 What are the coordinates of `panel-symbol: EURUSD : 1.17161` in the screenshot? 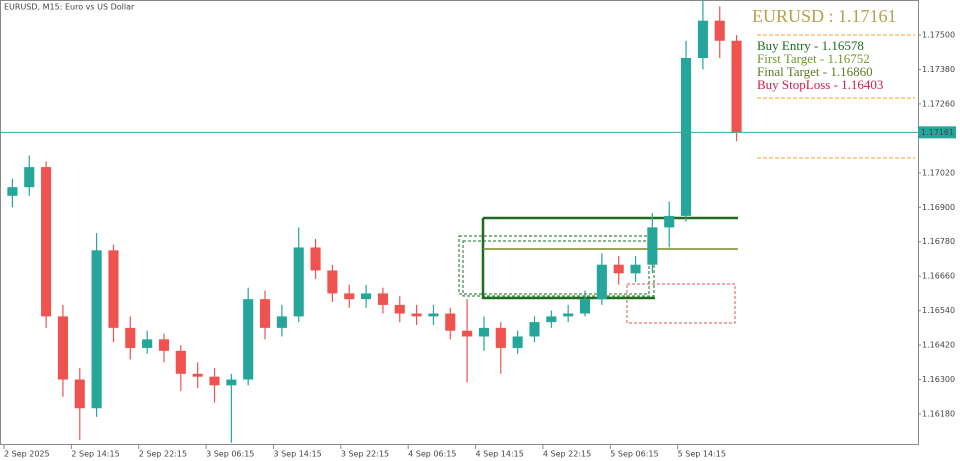 It's located at (824, 16).